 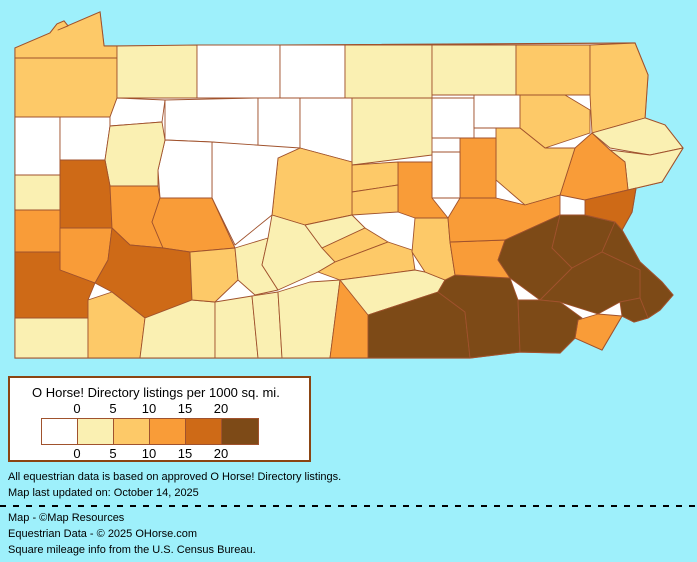 What do you see at coordinates (610, 209) in the screenshot?
I see `county-northampton` at bounding box center [610, 209].